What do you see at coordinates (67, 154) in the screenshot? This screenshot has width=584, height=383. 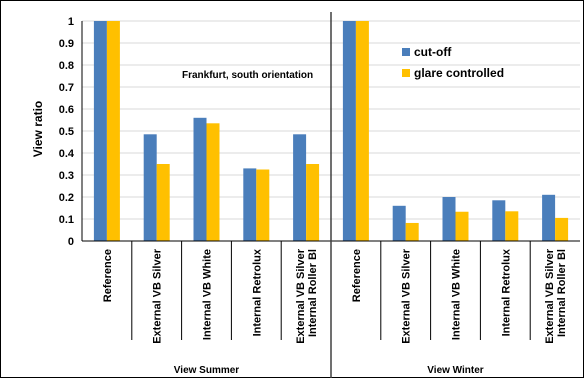 I see `y-tick-label: 0.4` at bounding box center [67, 154].